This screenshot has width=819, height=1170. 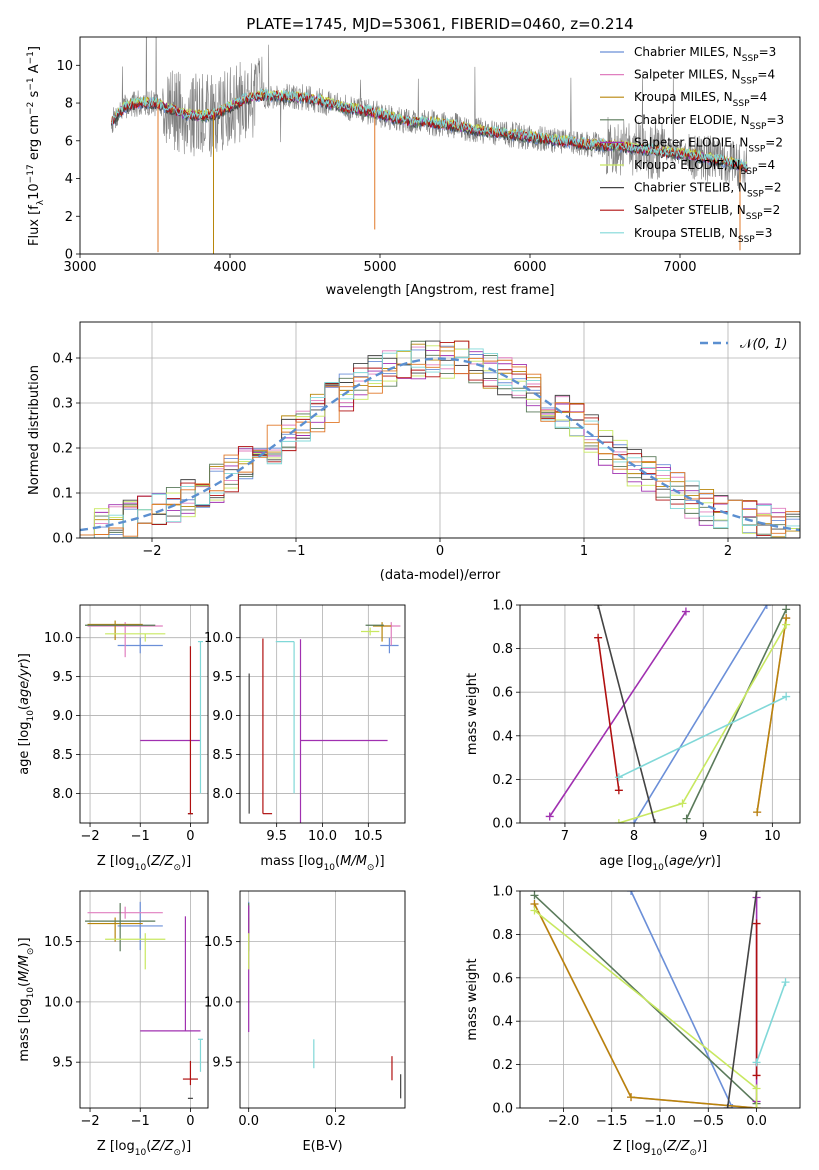 I want to click on x-tick-label: 10, so click(x=772, y=836).